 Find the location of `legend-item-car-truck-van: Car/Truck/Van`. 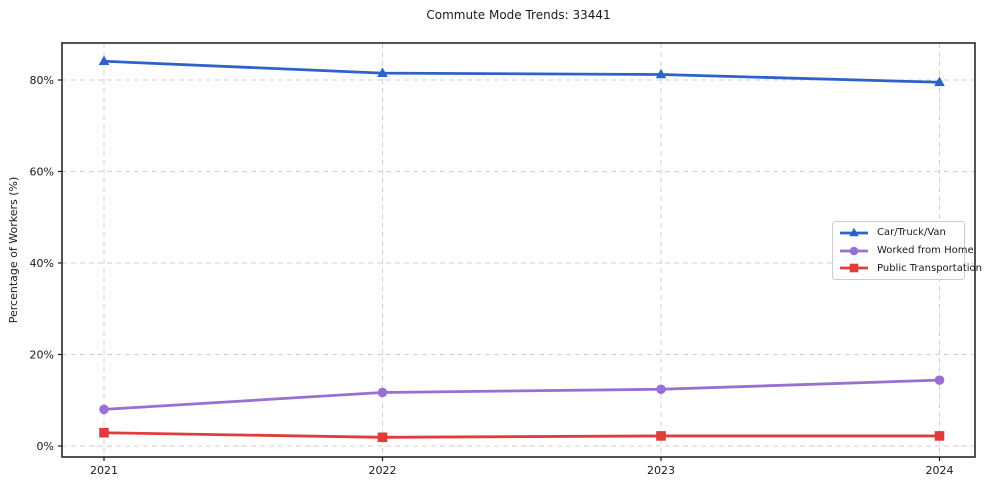

legend-item-car-truck-van: Car/Truck/Van is located at coordinates (901, 233).